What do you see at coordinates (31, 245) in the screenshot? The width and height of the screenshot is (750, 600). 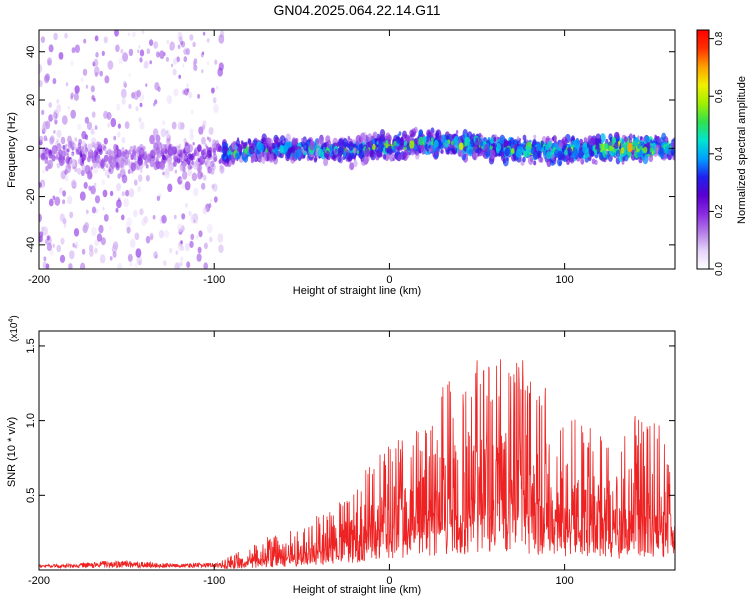 I see `spectrogram-y-tick-label: -40` at bounding box center [31, 245].